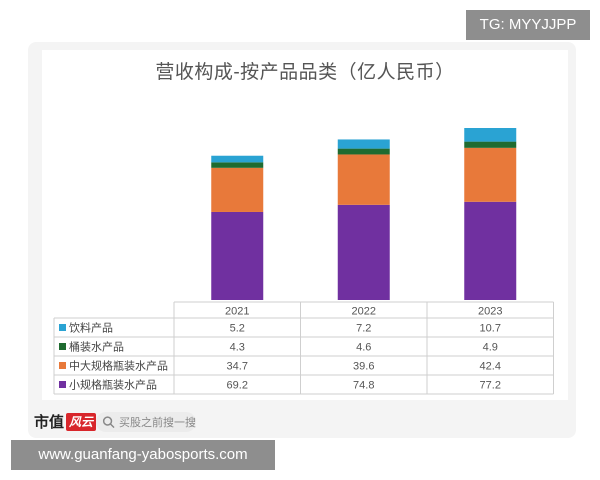 This screenshot has width=600, height=480. What do you see at coordinates (490, 386) in the screenshot?
I see `data-label: 77.2` at bounding box center [490, 386].